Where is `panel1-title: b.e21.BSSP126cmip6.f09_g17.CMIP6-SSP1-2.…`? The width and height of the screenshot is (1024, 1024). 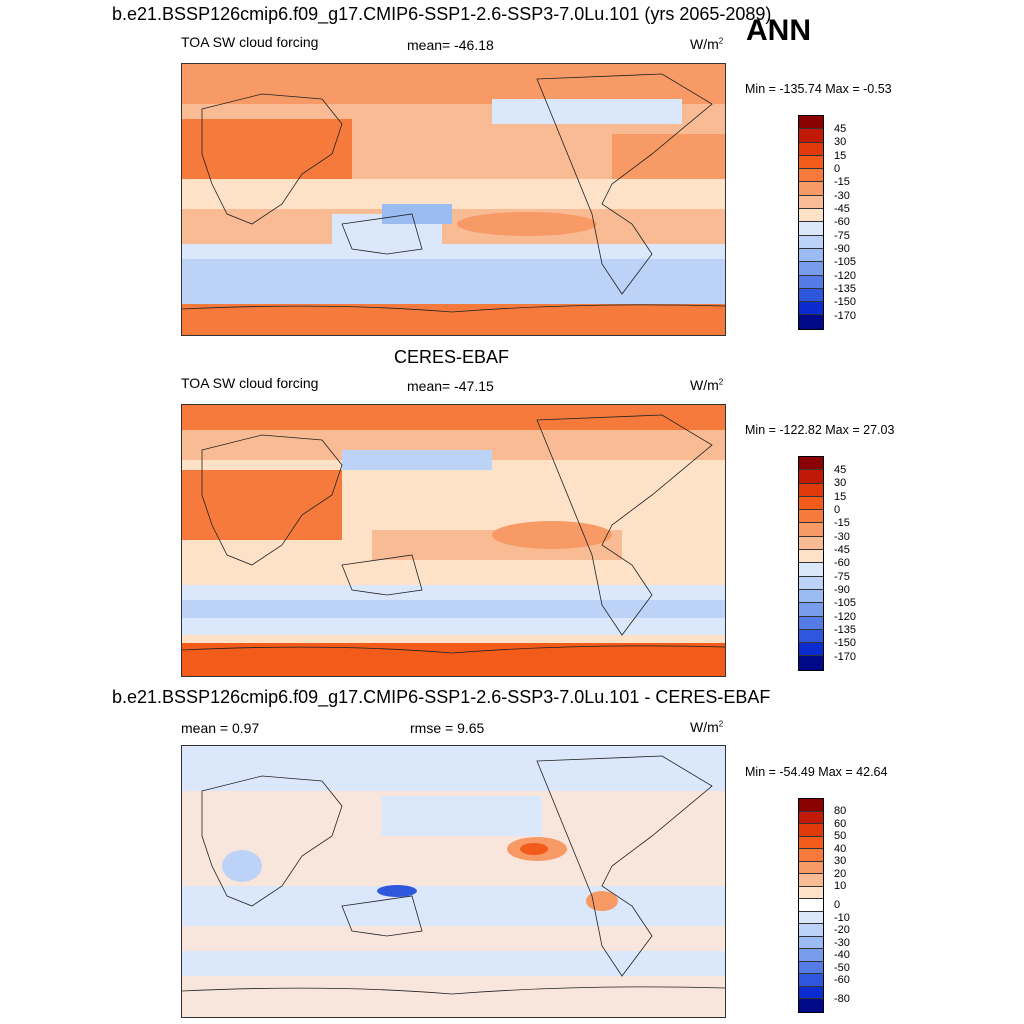
panel1-title: b.e21.BSSP126cmip6.f09_g17.CMIP6-SSP1-2.… is located at coordinates (442, 14).